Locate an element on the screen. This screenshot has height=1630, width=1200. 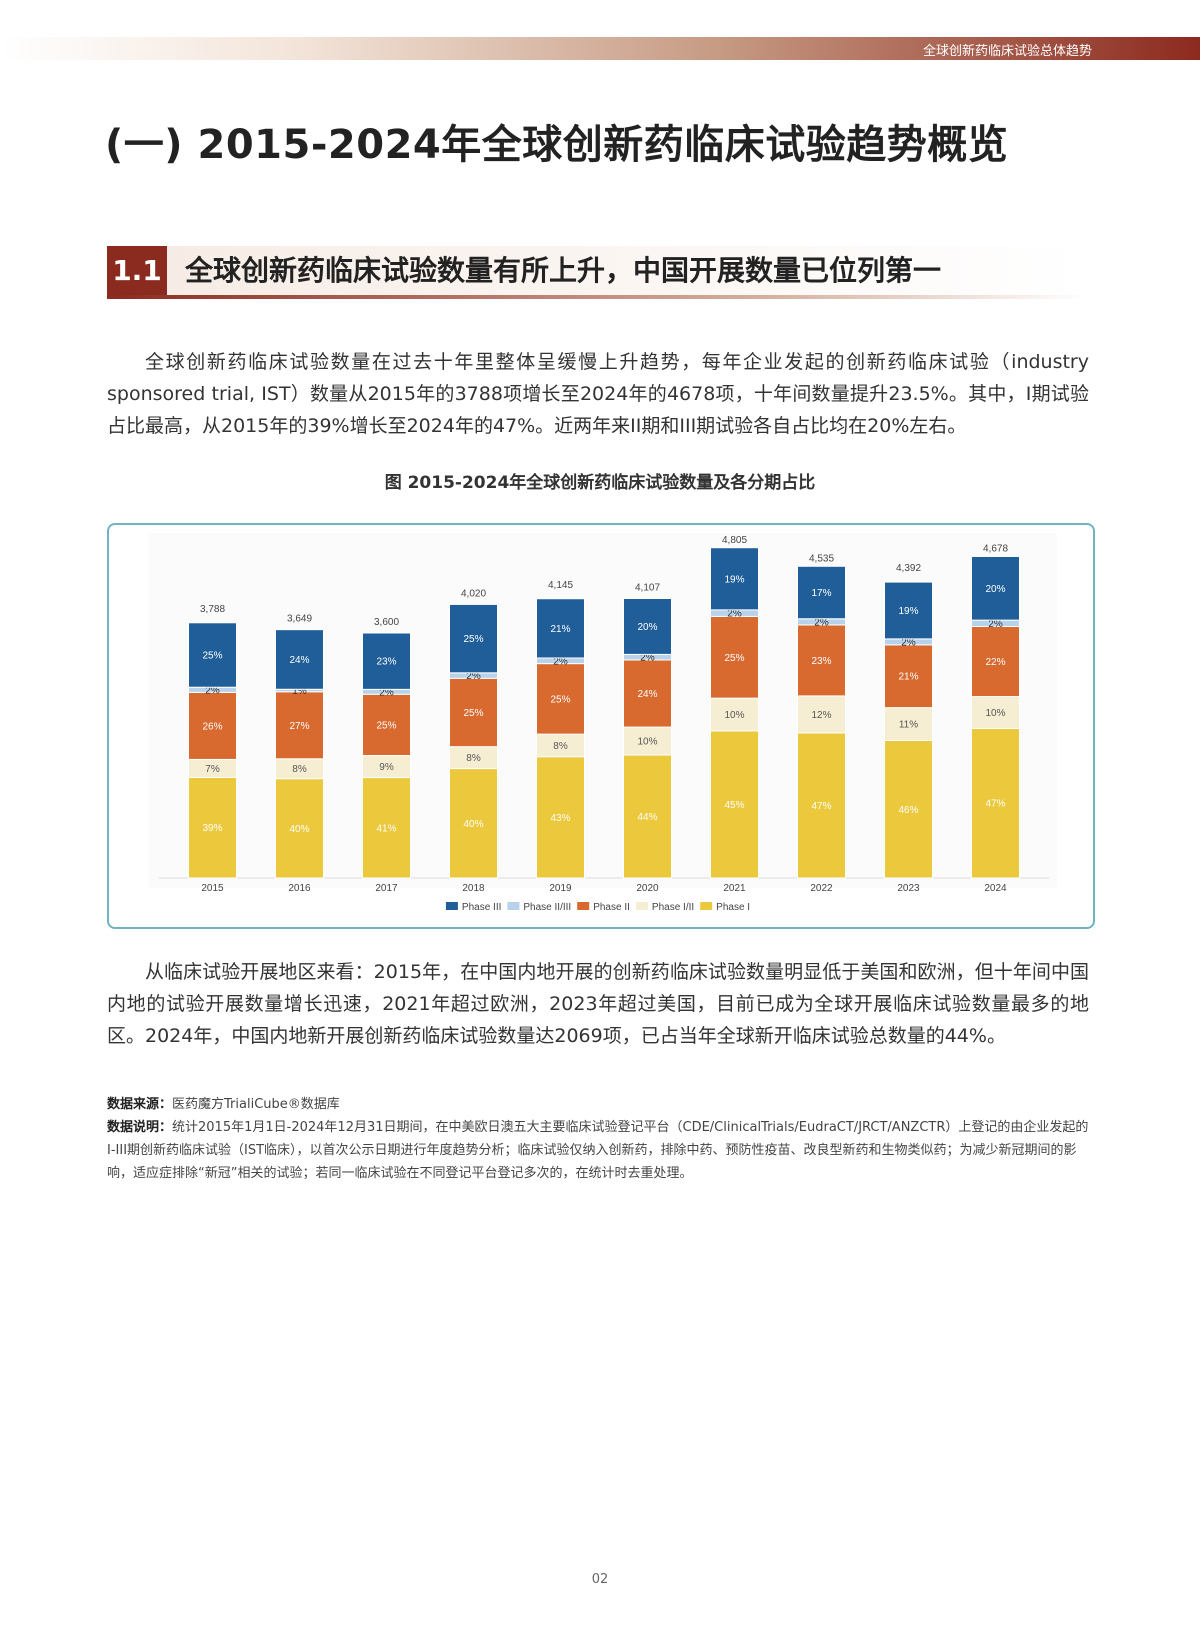
total-label: 3,788 is located at coordinates (212, 609).